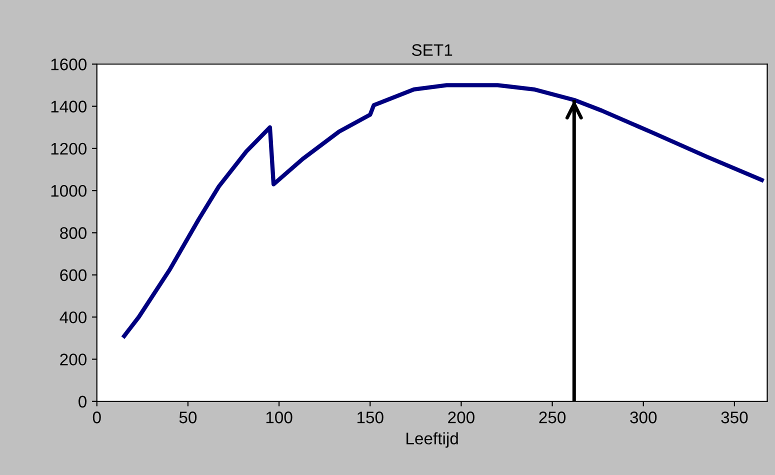 This screenshot has width=775, height=475. What do you see at coordinates (73, 233) in the screenshot?
I see `y-tick-label: 800` at bounding box center [73, 233].